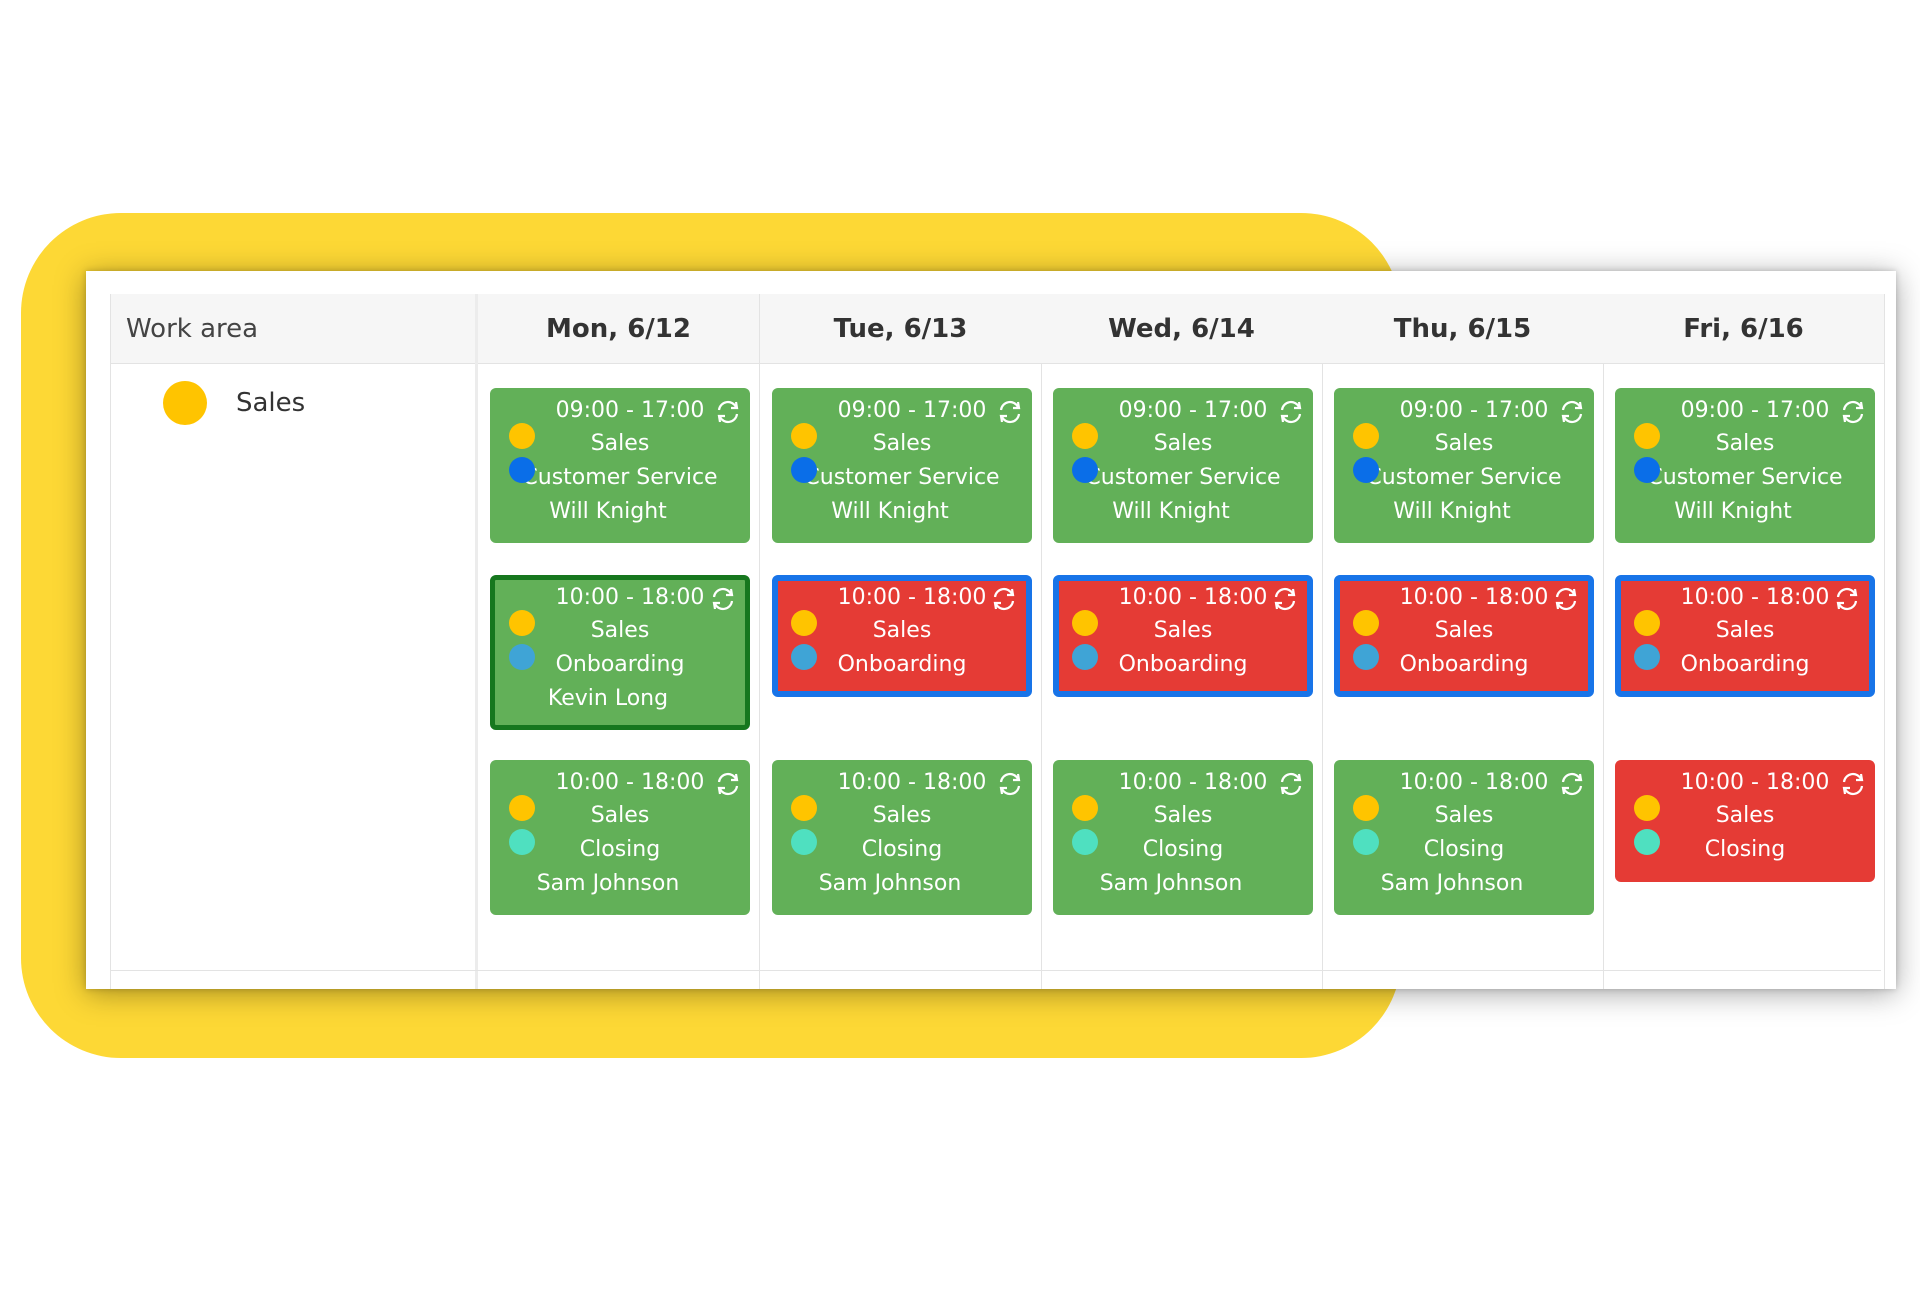 The width and height of the screenshot is (1920, 1291). Describe the element at coordinates (293, 329) in the screenshot. I see `work-area-header: Work area` at that location.